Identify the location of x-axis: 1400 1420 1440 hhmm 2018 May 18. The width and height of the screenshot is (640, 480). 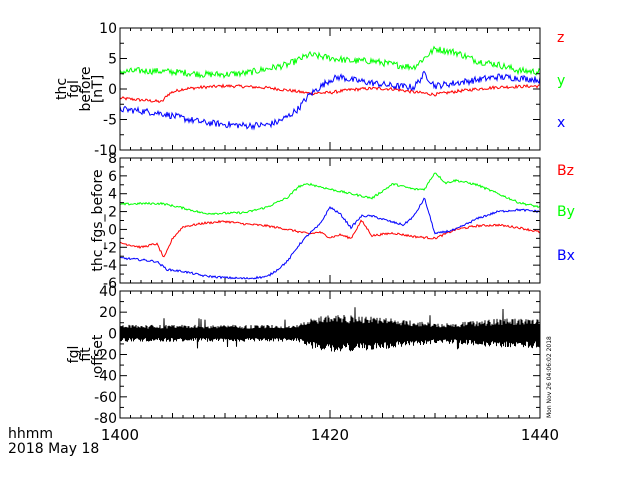
(283, 441).